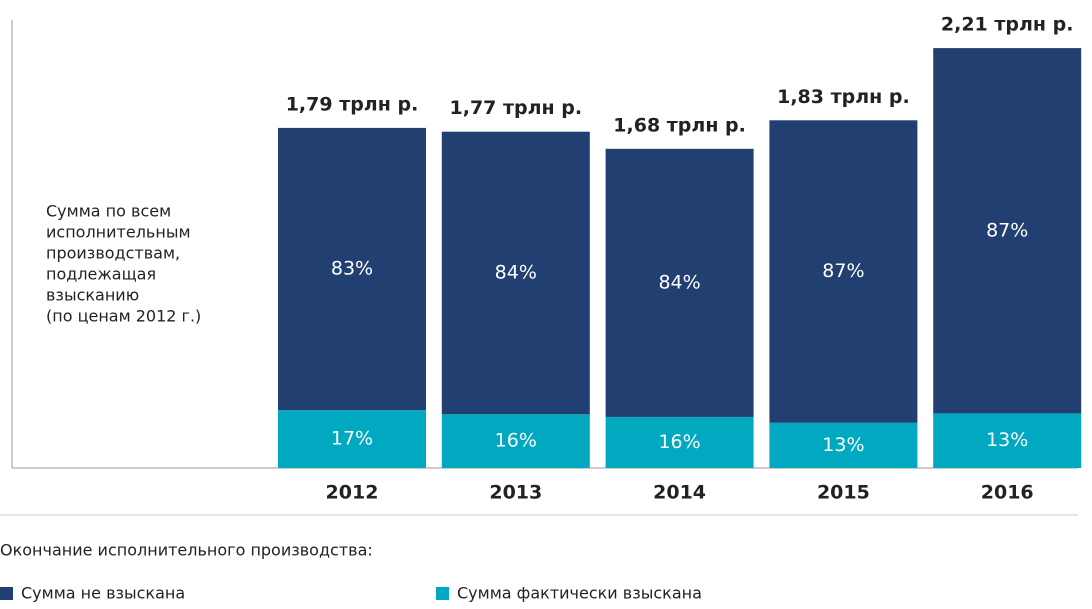  Describe the element at coordinates (516, 108) in the screenshot. I see `total-label: 1,77 трлн р.` at that location.